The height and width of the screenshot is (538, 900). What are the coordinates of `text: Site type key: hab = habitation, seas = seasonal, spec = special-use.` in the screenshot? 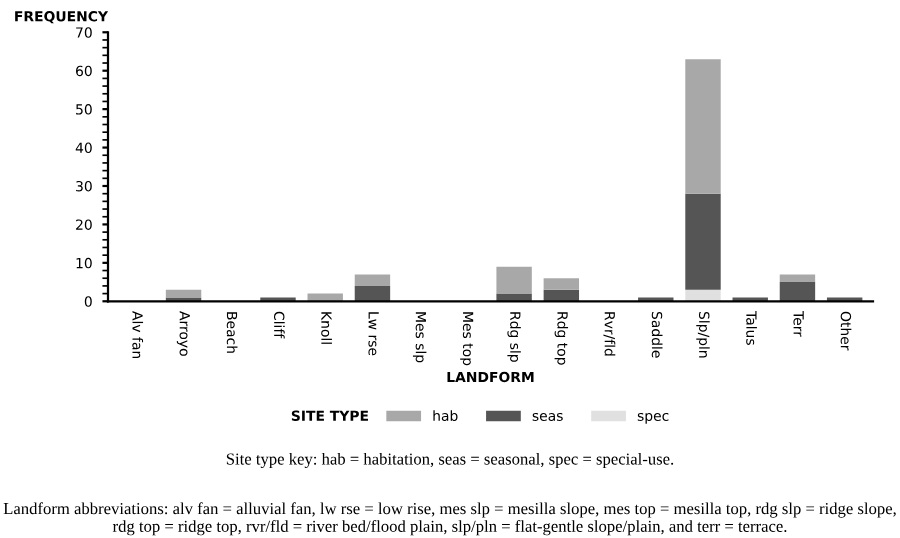 It's located at (450, 460).